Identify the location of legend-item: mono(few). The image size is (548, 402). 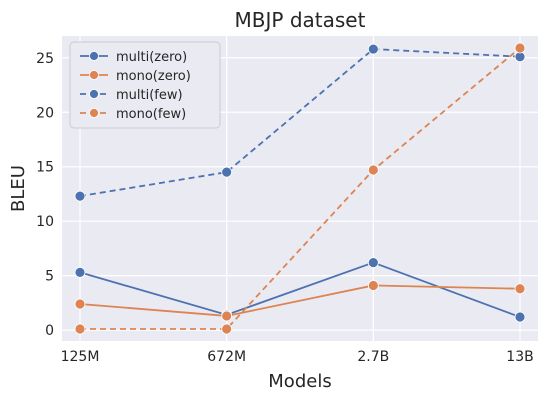
(133, 114).